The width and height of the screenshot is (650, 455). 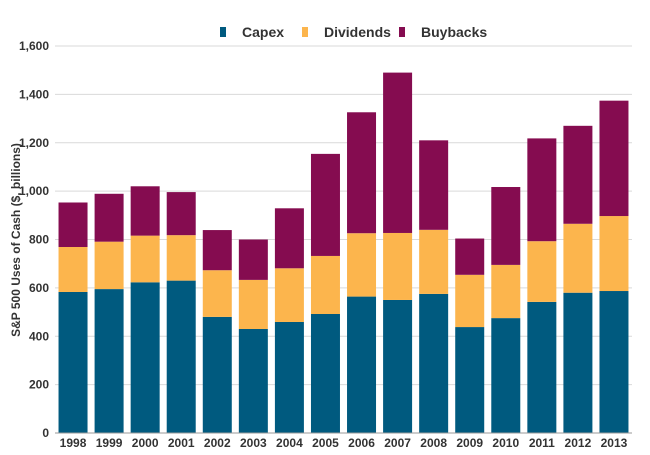 What do you see at coordinates (39, 288) in the screenshot?
I see `y-tick-label: 600` at bounding box center [39, 288].